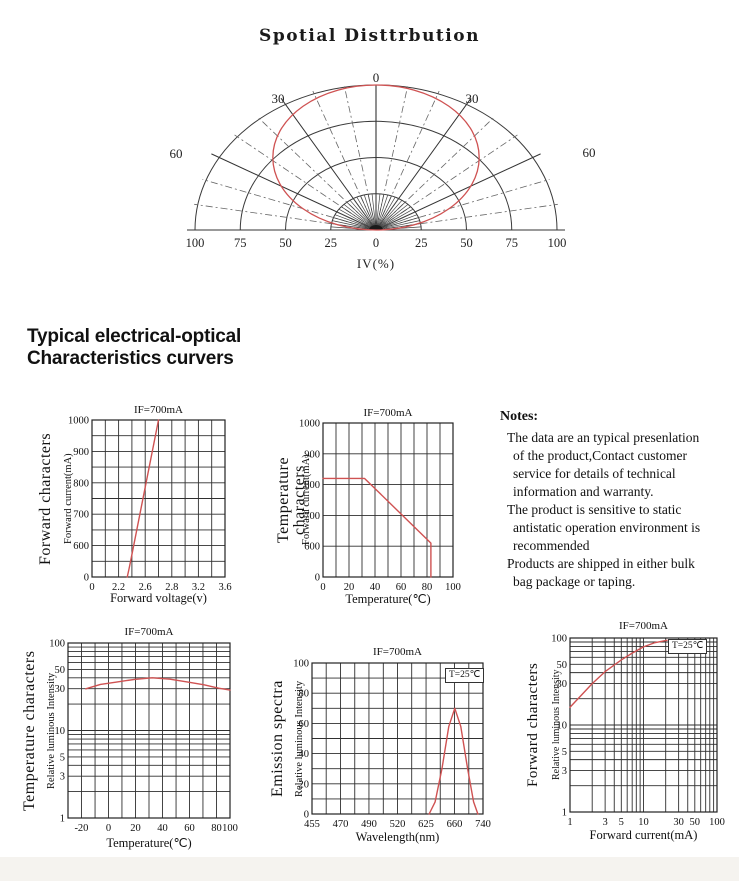 This screenshot has height=881, width=739. I want to click on section-heading-line2: Characteristics curvers, so click(130, 358).